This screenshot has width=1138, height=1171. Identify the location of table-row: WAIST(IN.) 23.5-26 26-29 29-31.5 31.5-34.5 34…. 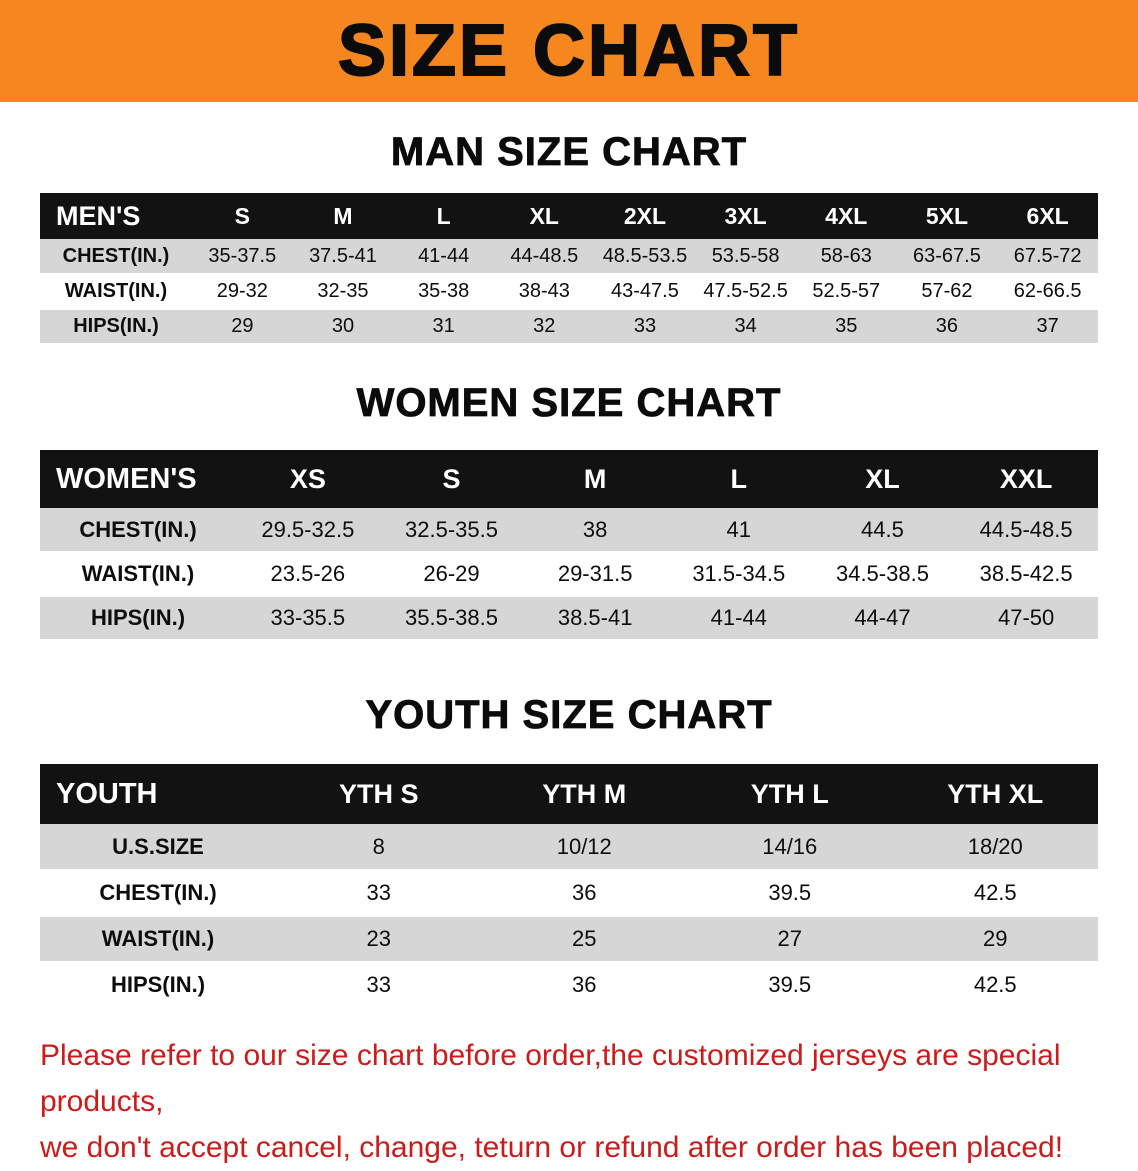
(569, 574).